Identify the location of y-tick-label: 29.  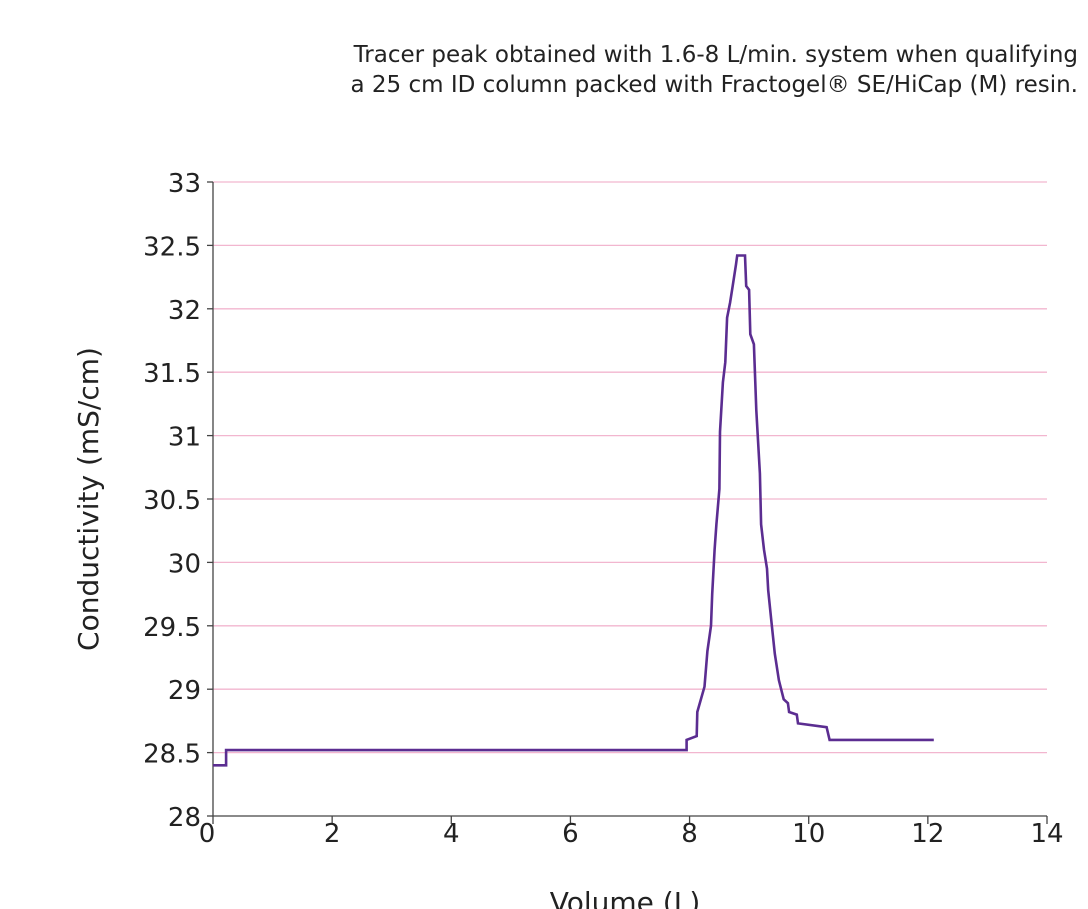
(184, 691).